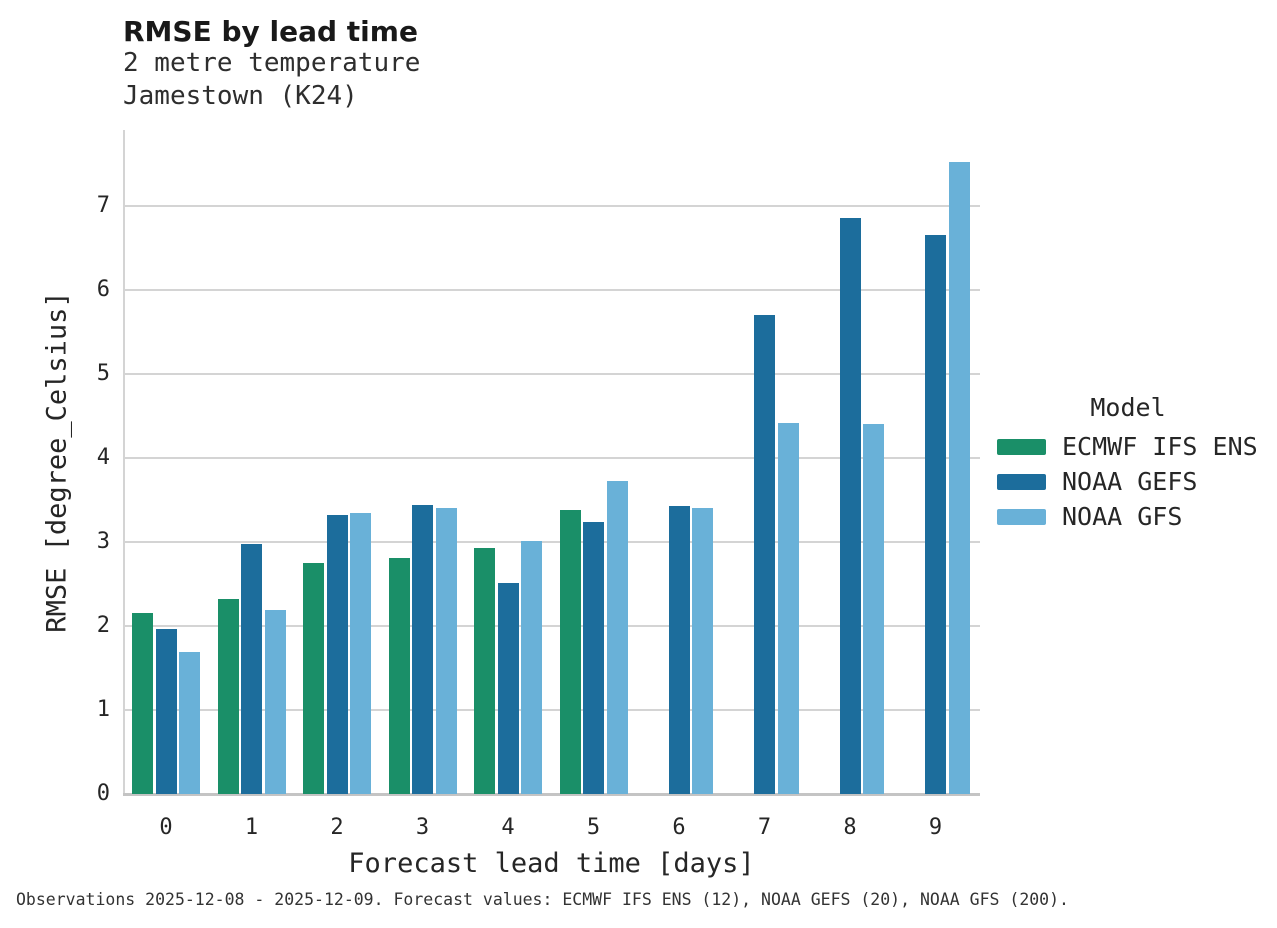 This screenshot has height=928, width=1277. What do you see at coordinates (103, 457) in the screenshot?
I see `y-tick-label-4: 4` at bounding box center [103, 457].